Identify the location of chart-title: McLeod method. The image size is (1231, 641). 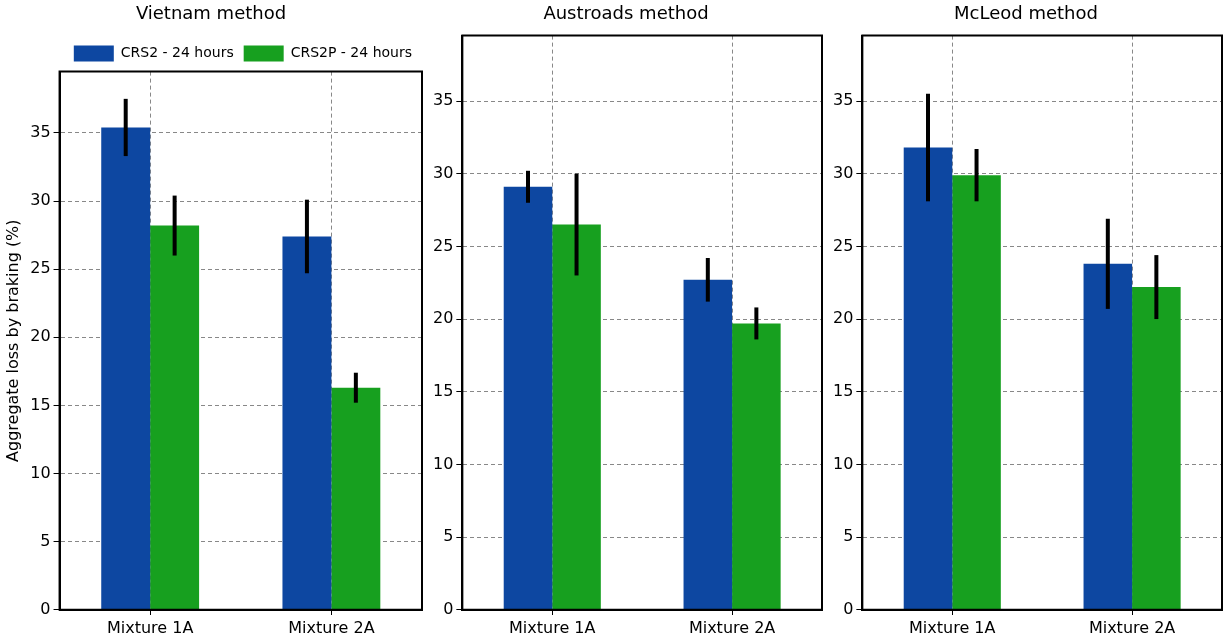
(1026, 13).